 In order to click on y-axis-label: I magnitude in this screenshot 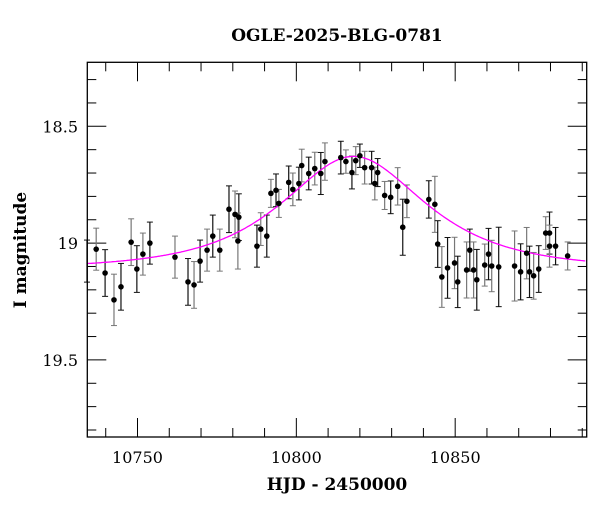, I will do `click(21, 250)`.